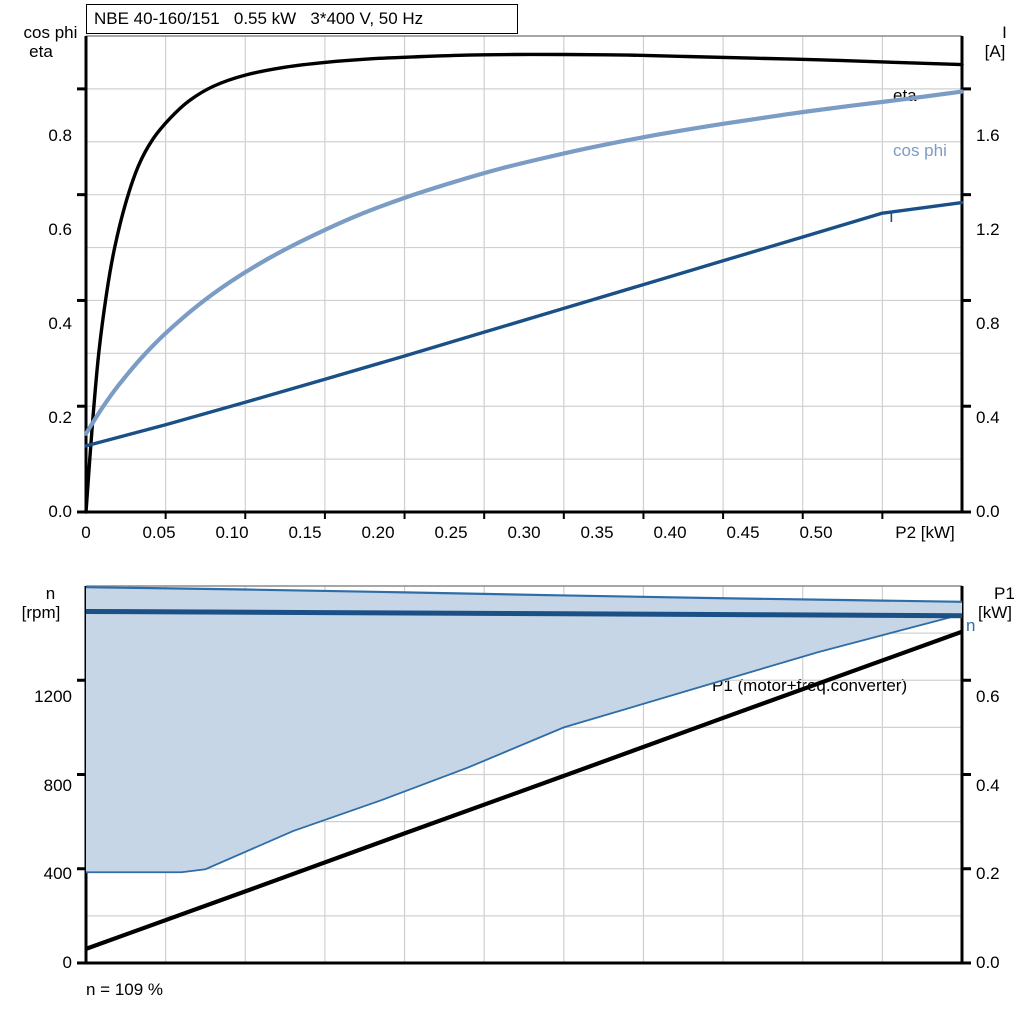 Image resolution: width=1024 pixels, height=1024 pixels. I want to click on upper-right-tick-1: 0.4, so click(988, 417).